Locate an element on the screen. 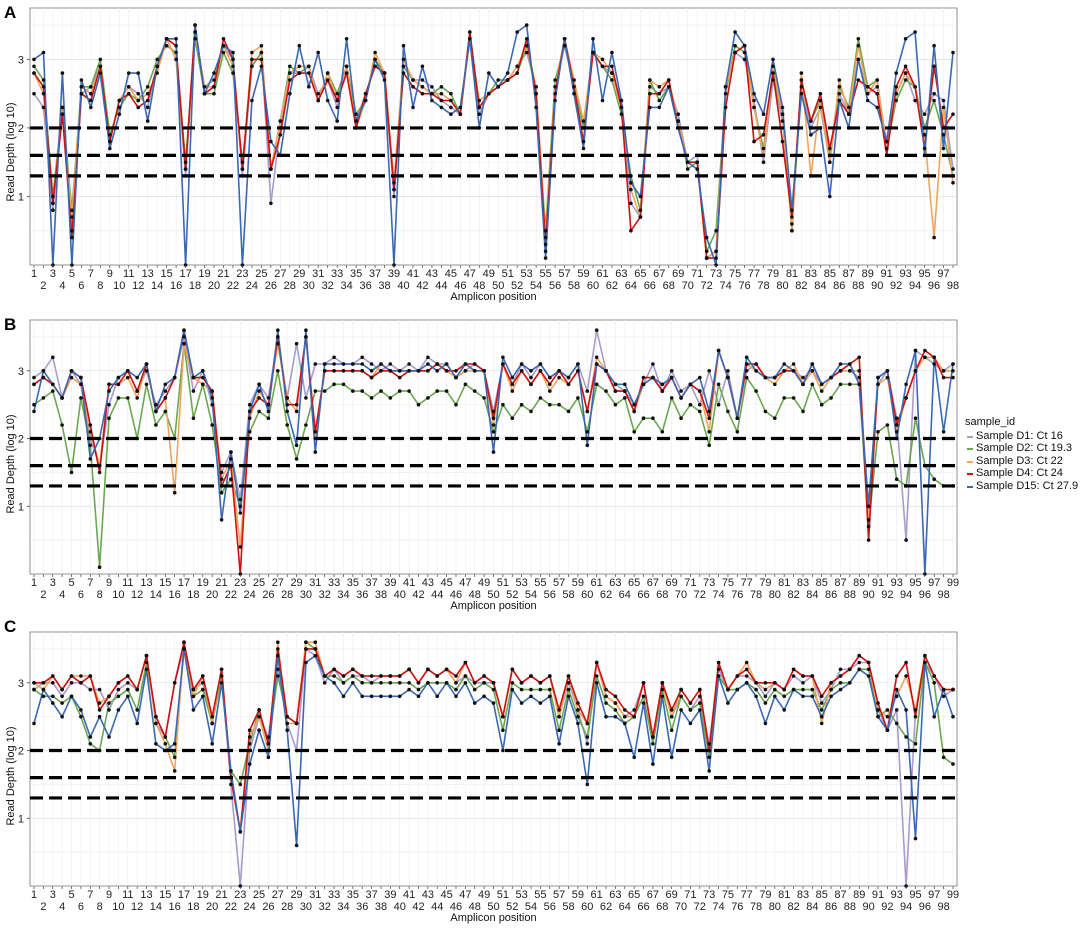 The width and height of the screenshot is (1084, 929). x-tick-label: 52 is located at coordinates (512, 907).